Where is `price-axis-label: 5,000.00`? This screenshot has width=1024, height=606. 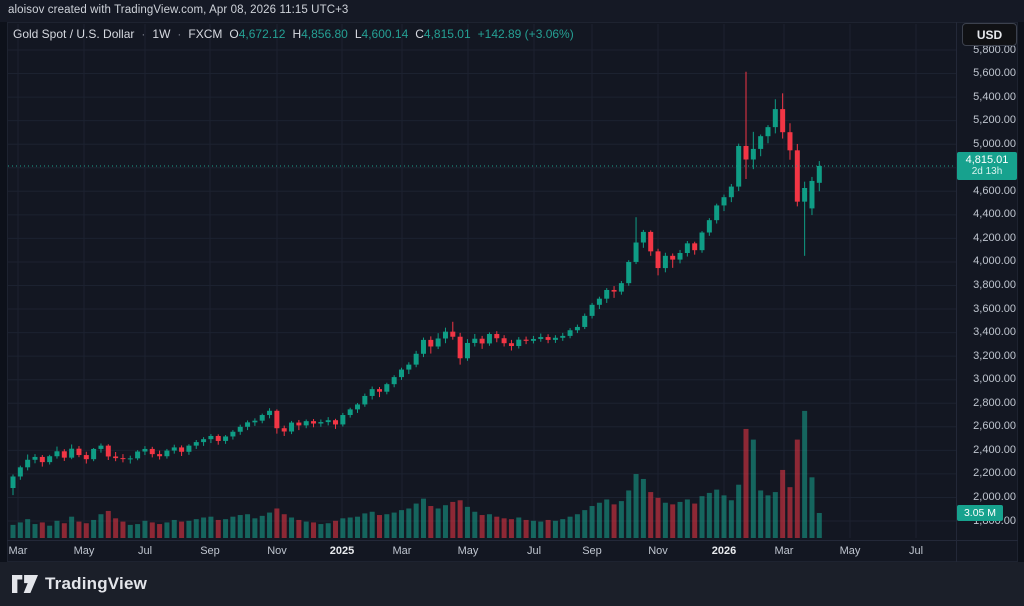
price-axis-label: 5,000.00 is located at coordinates (994, 143).